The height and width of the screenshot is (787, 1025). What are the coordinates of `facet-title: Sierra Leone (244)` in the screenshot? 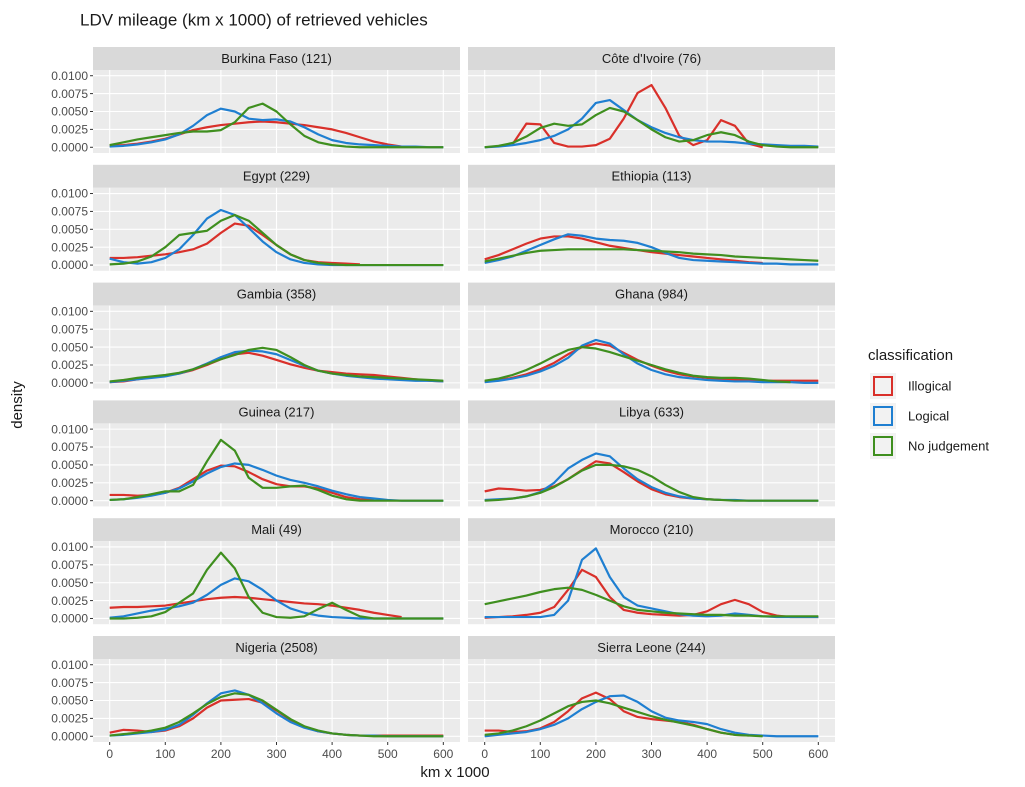 It's located at (651, 647).